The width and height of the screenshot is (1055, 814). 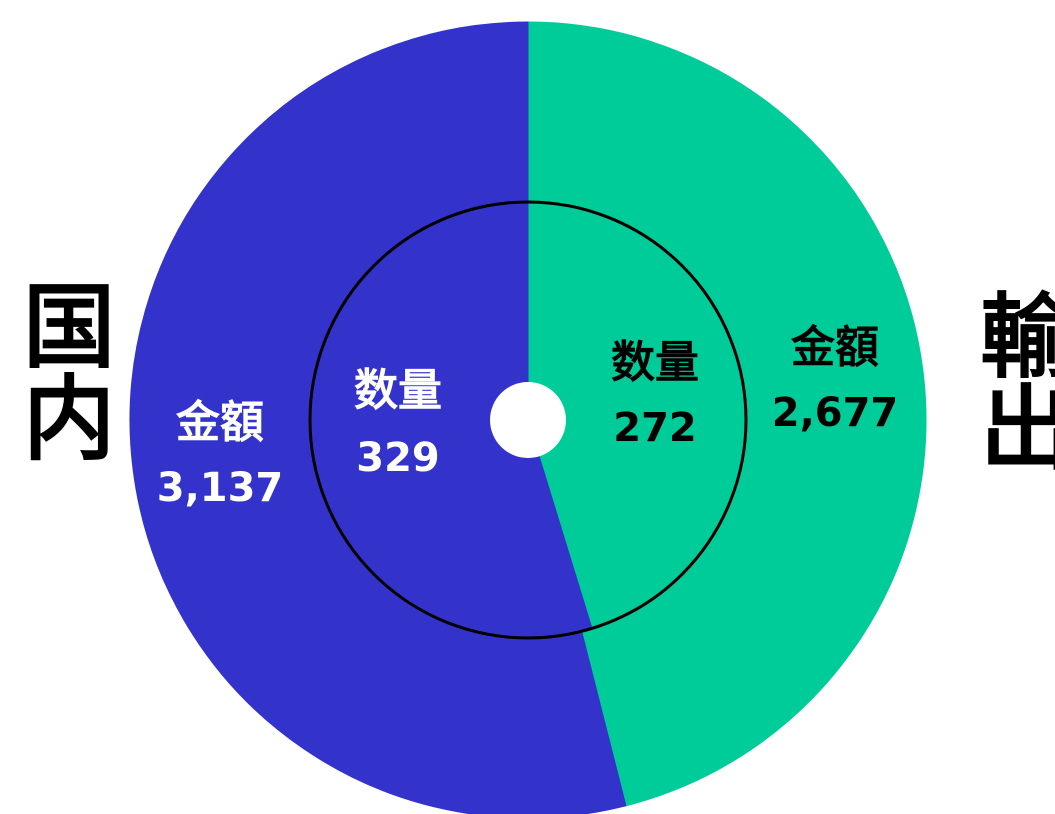 What do you see at coordinates (220, 488) in the screenshot?
I see `data-label: 3,137` at bounding box center [220, 488].